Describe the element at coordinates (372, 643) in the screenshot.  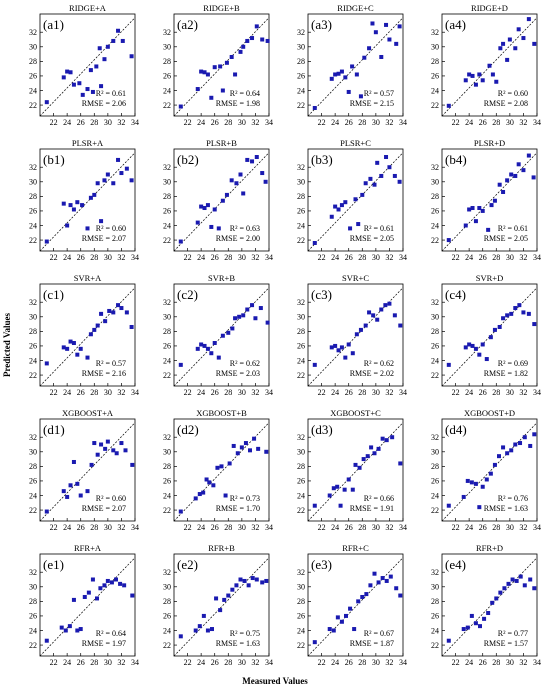
I see `rmse-label: RMSE = 1.87` at that location.